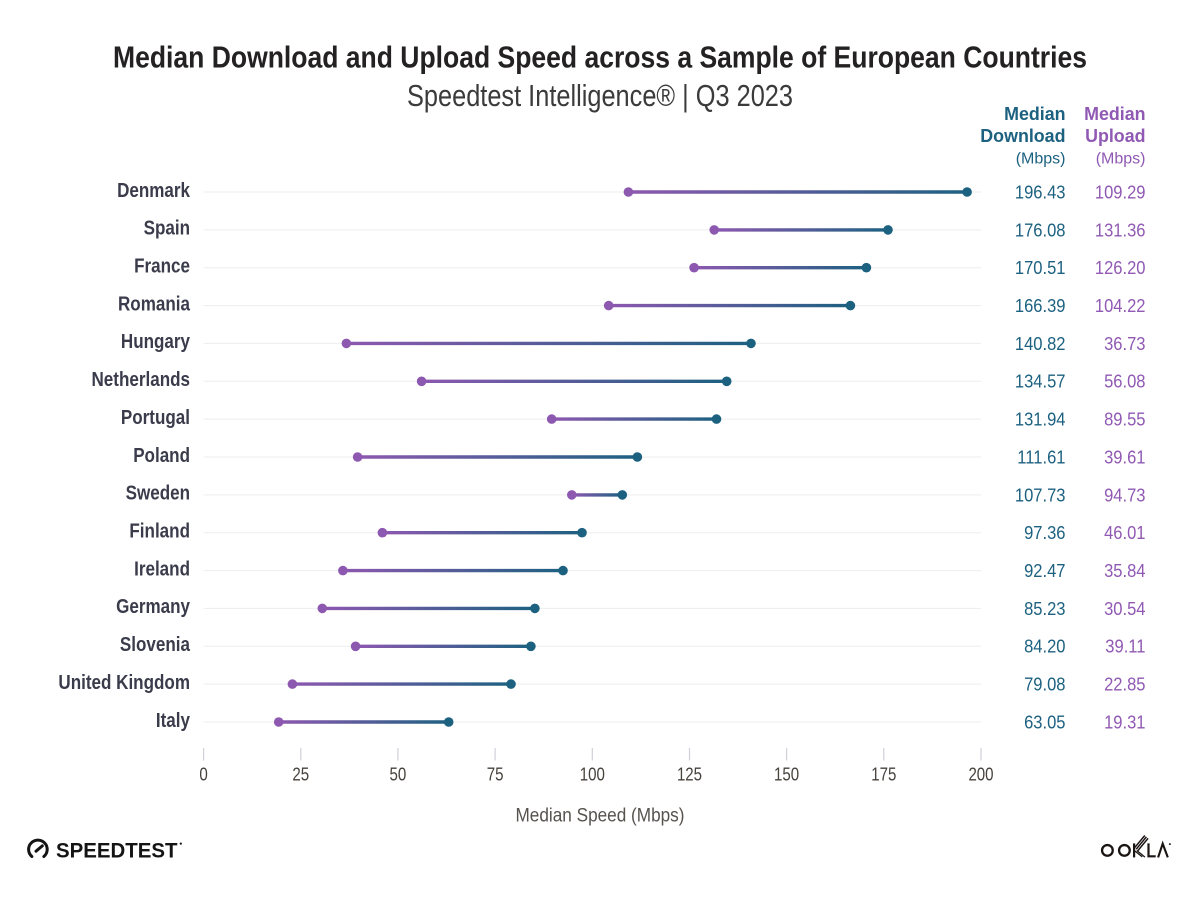 The image size is (1200, 898). I want to click on svg-text: 89.55, so click(1124, 420).